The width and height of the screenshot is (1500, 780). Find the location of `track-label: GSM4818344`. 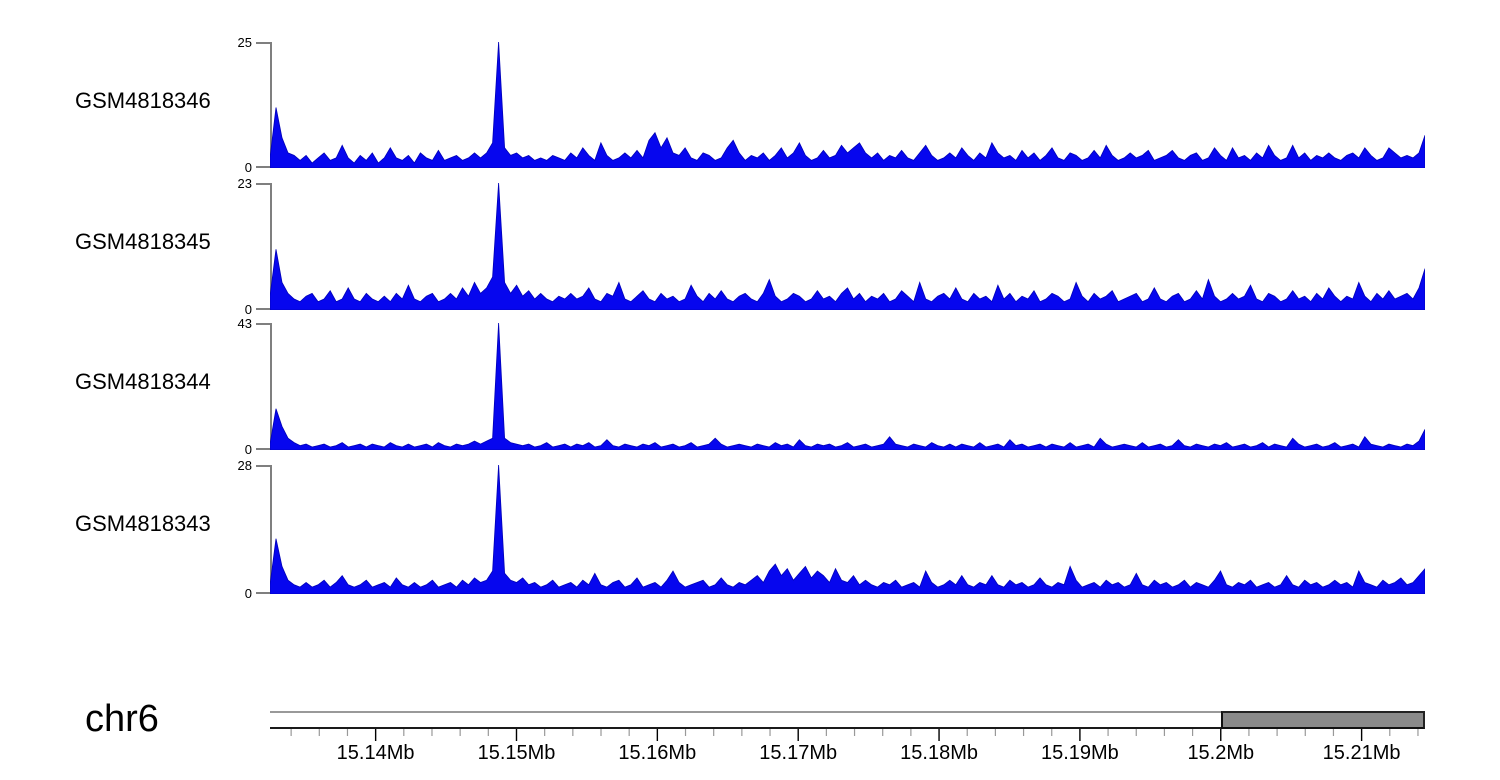

track-label: GSM4818344 is located at coordinates (143, 381).